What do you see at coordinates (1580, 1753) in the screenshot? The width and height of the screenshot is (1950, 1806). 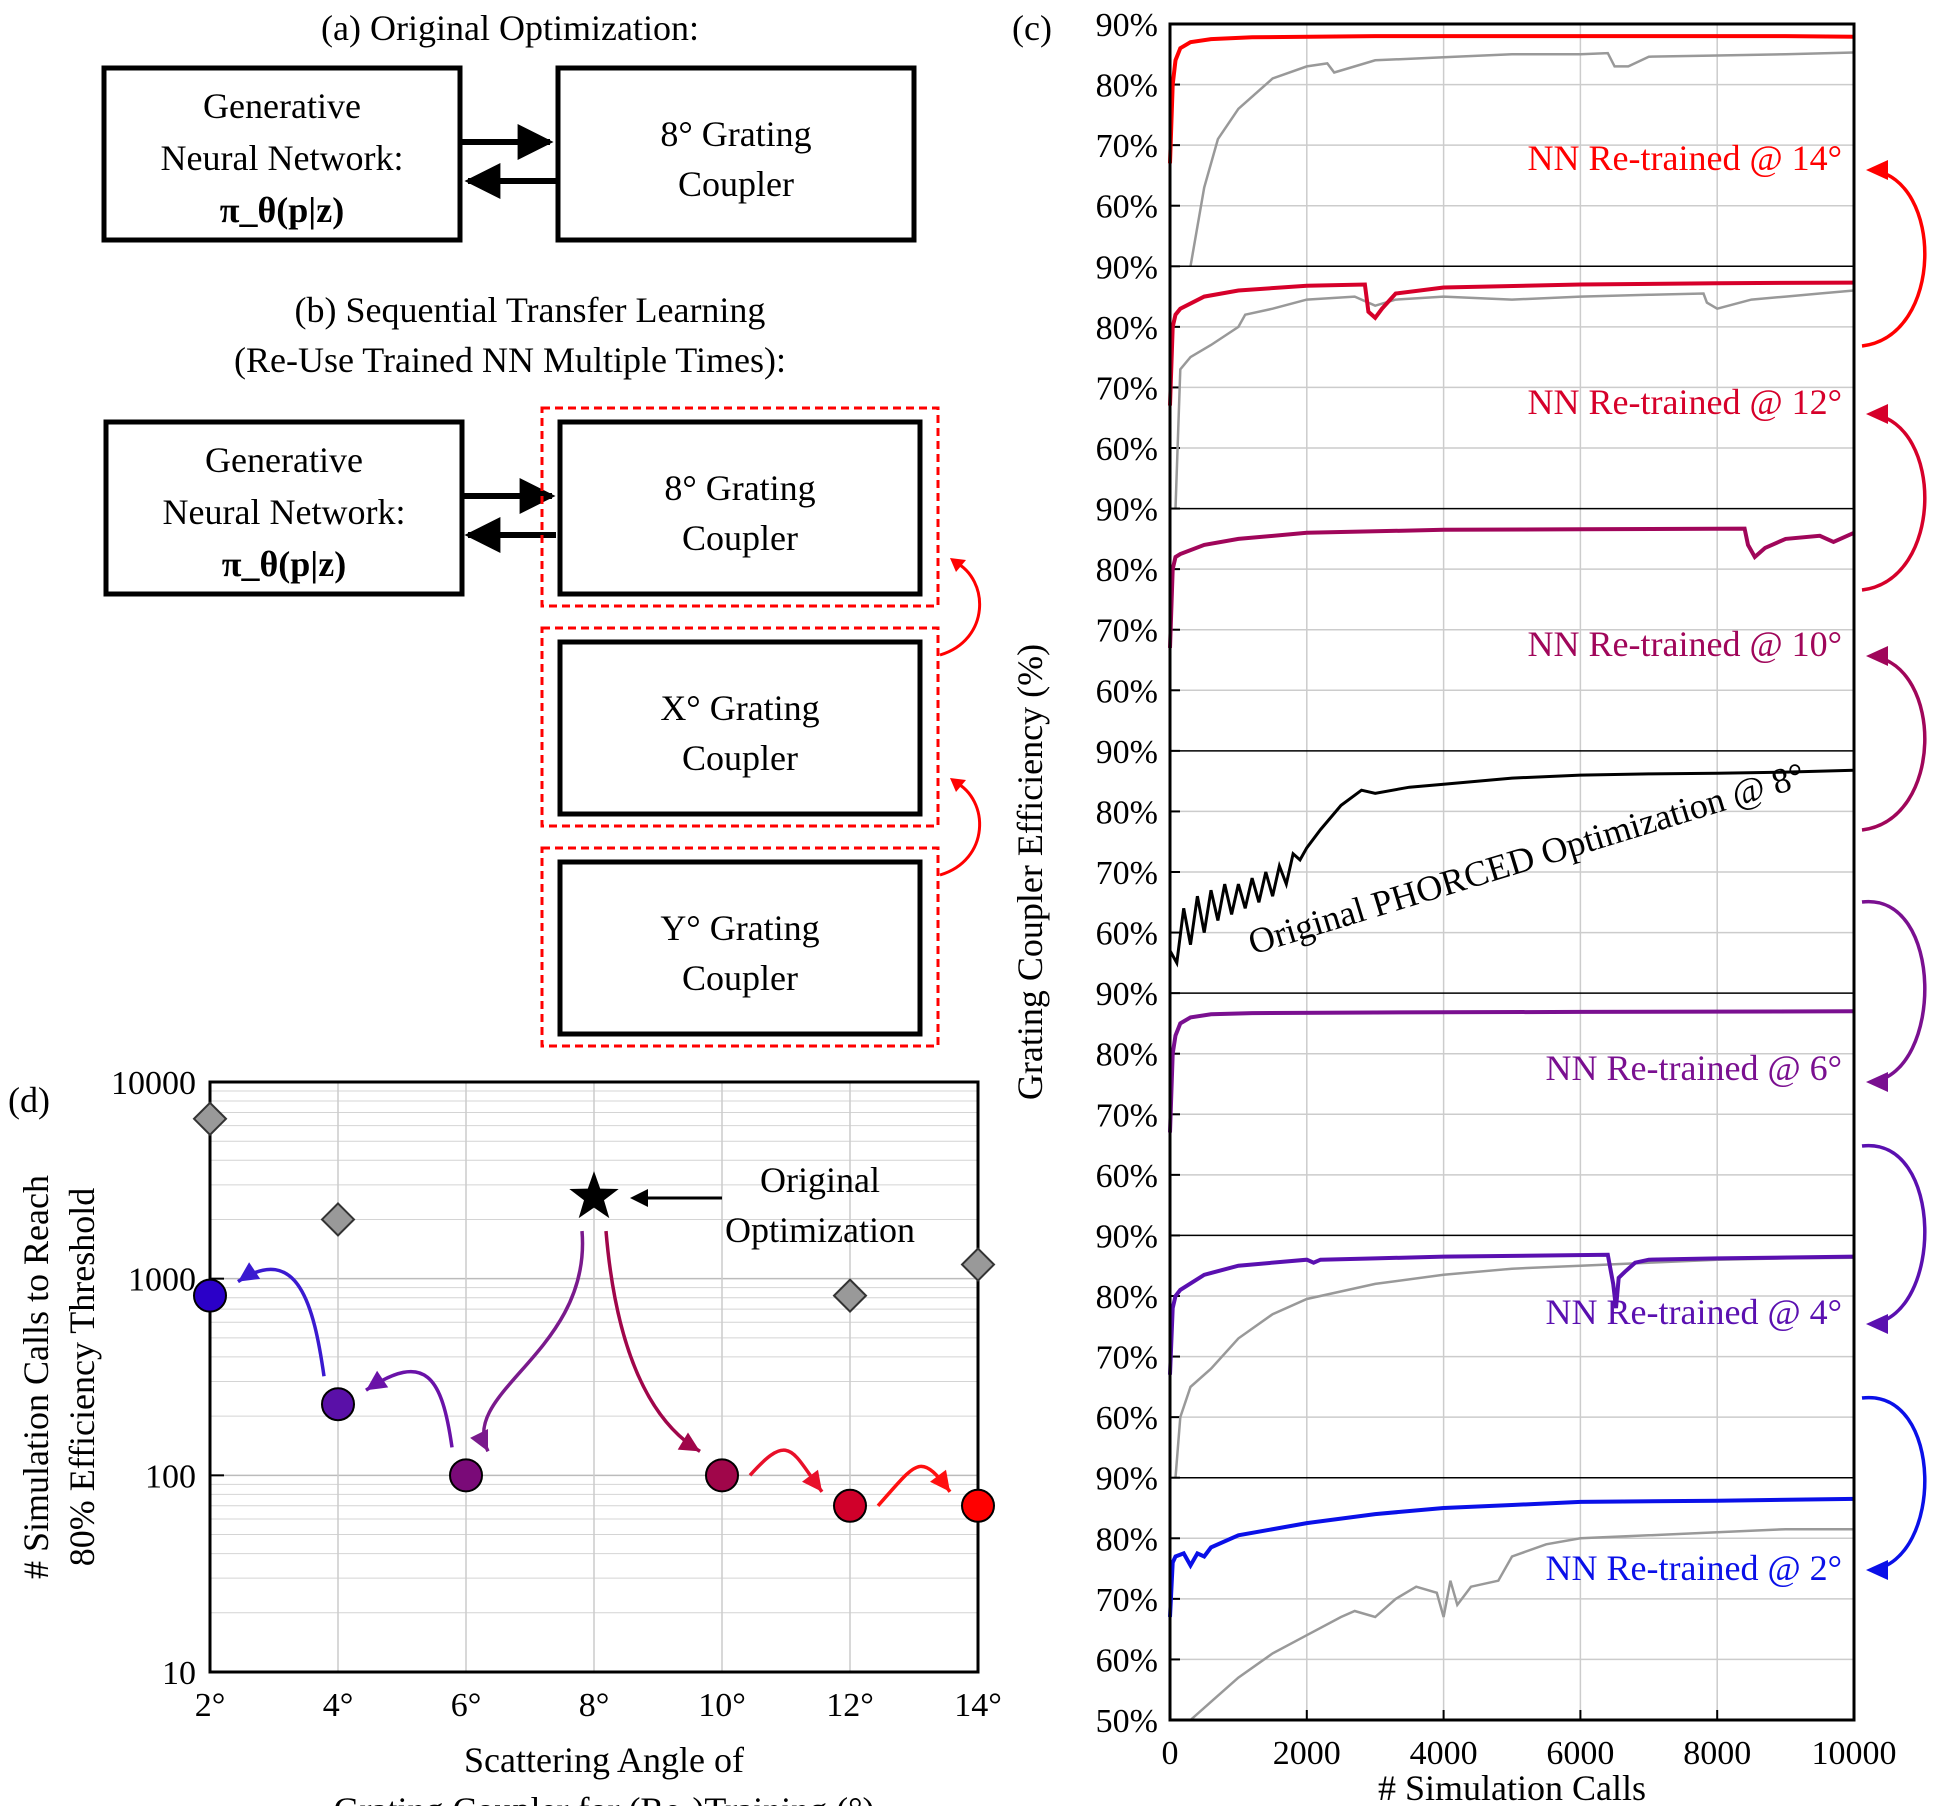 I see `x-tick-label: 6000` at bounding box center [1580, 1753].